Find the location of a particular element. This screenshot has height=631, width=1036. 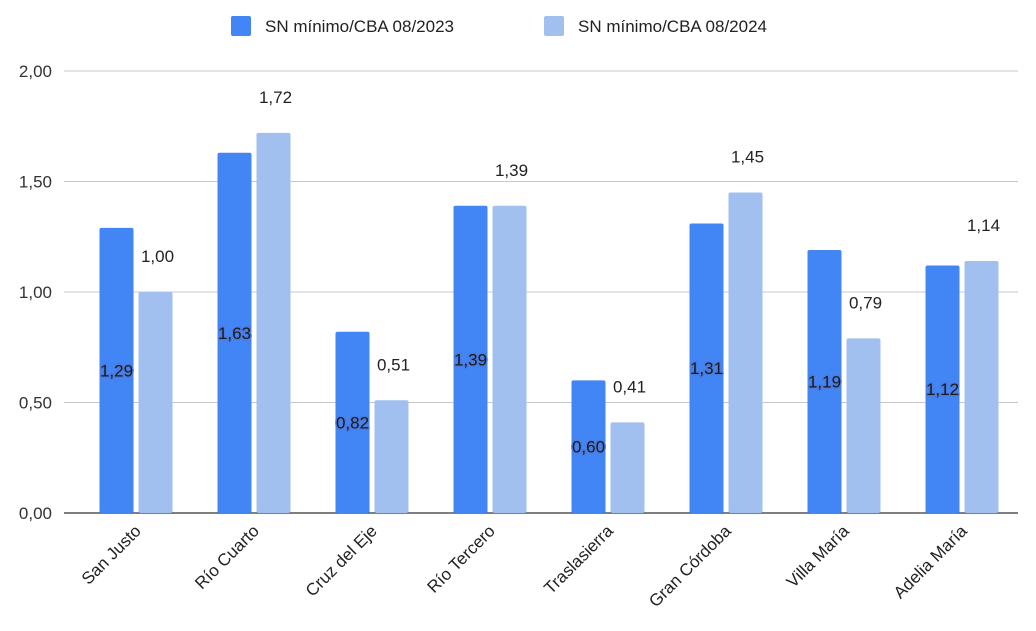

data-label: 1,12 is located at coordinates (942, 389).